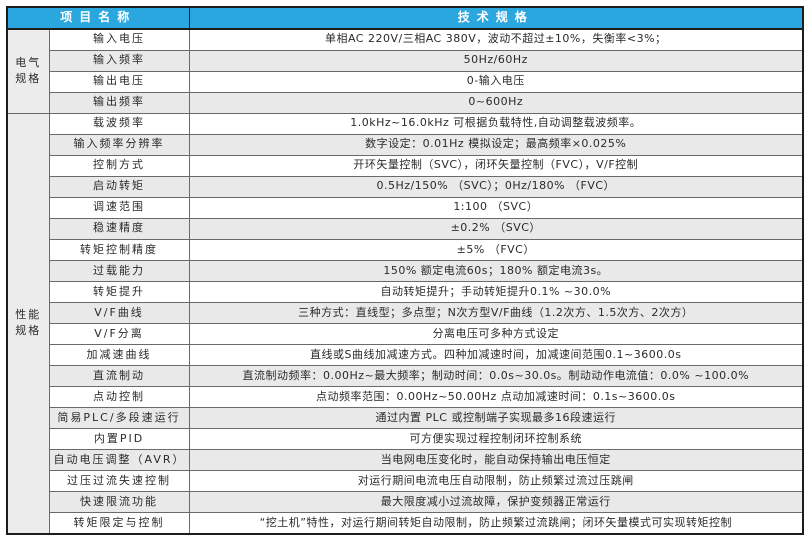 The width and height of the screenshot is (810, 541). Describe the element at coordinates (496, 502) in the screenshot. I see `spec-value-cell: 最大限度减小过流故障，保护变频器正常运行` at that location.